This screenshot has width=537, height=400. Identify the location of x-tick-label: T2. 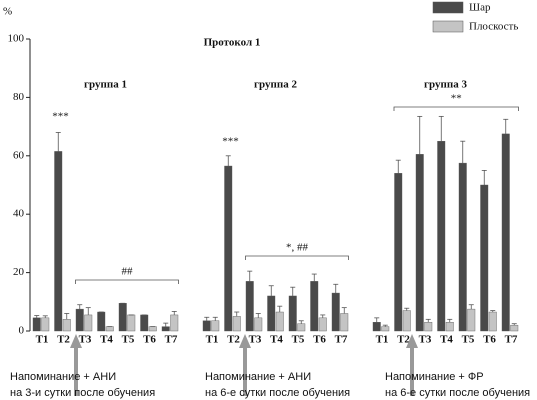
(233, 340).